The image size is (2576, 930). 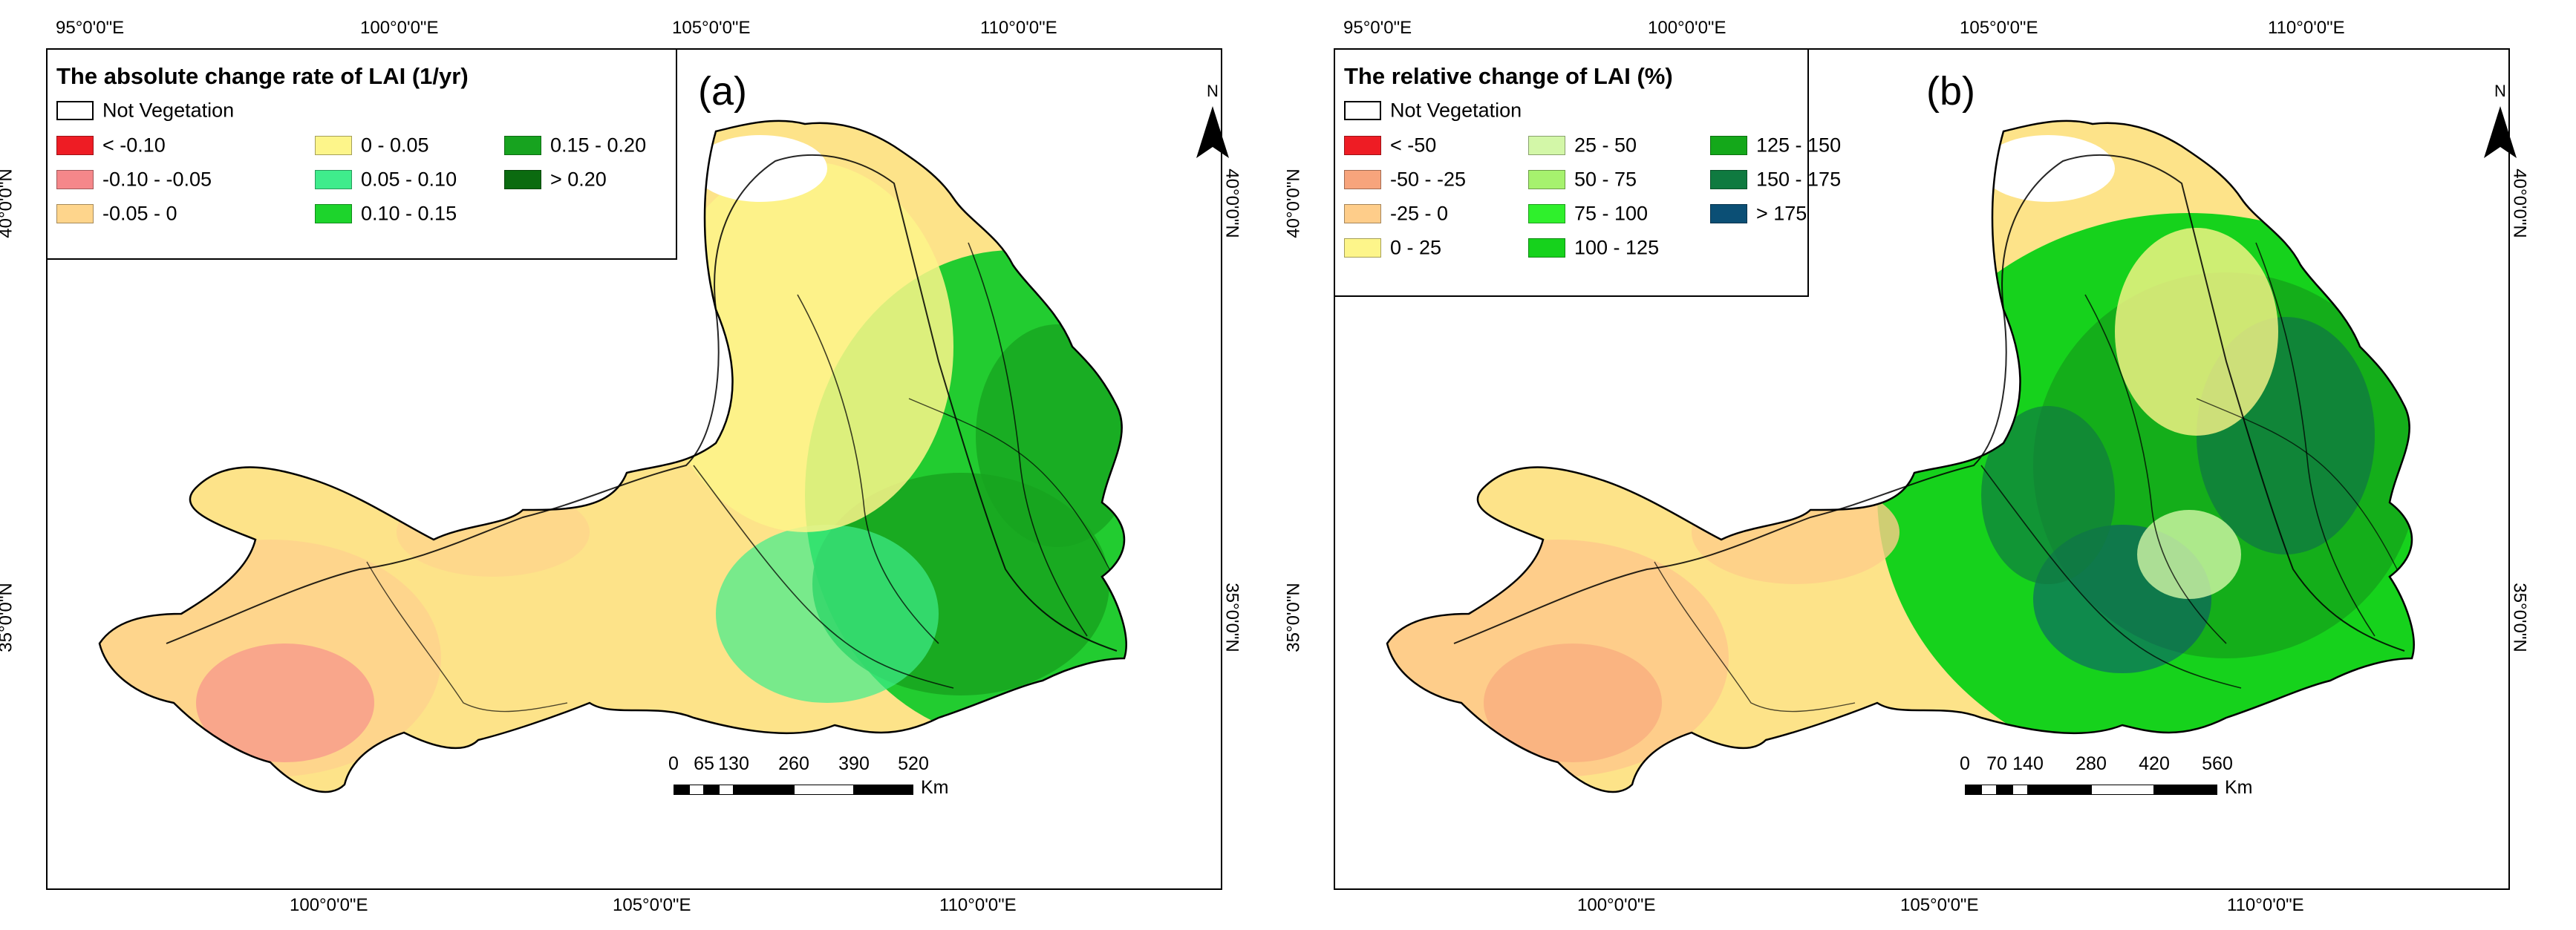 I want to click on legend-label: -0.10 - -0.05, so click(x=157, y=180).